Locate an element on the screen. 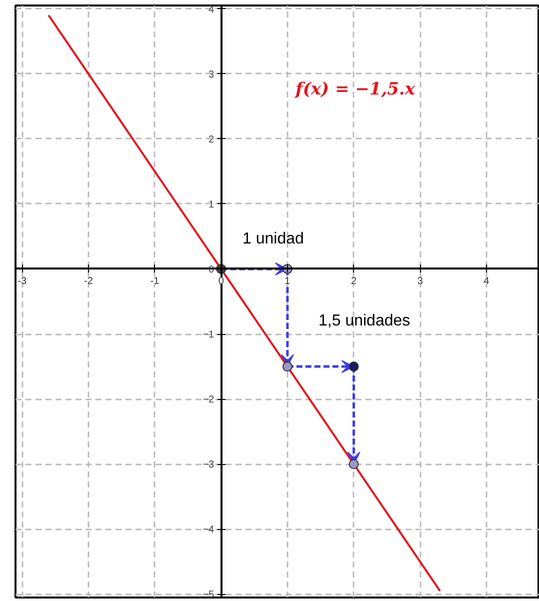  y-tick-label: −1 is located at coordinates (208, 335).